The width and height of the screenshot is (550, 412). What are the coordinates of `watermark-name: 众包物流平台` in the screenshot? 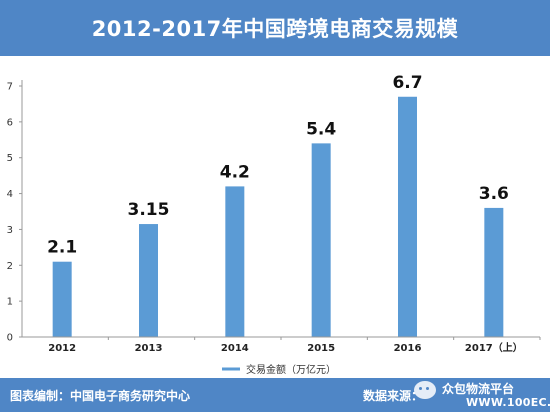 It's located at (478, 389).